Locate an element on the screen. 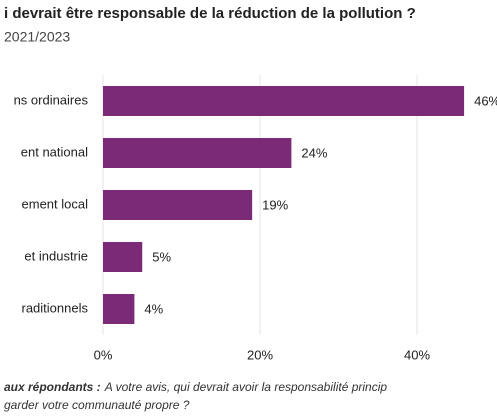  value-label: 4% is located at coordinates (153, 308).